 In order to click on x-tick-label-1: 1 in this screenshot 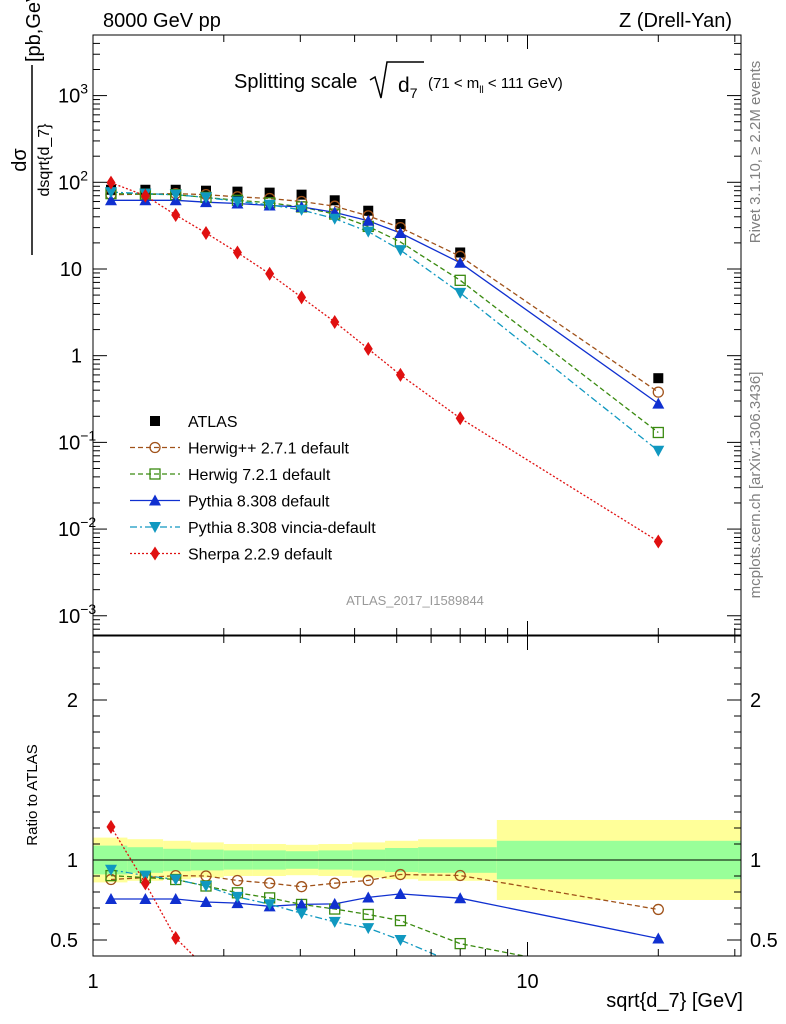, I will do `click(92, 982)`.